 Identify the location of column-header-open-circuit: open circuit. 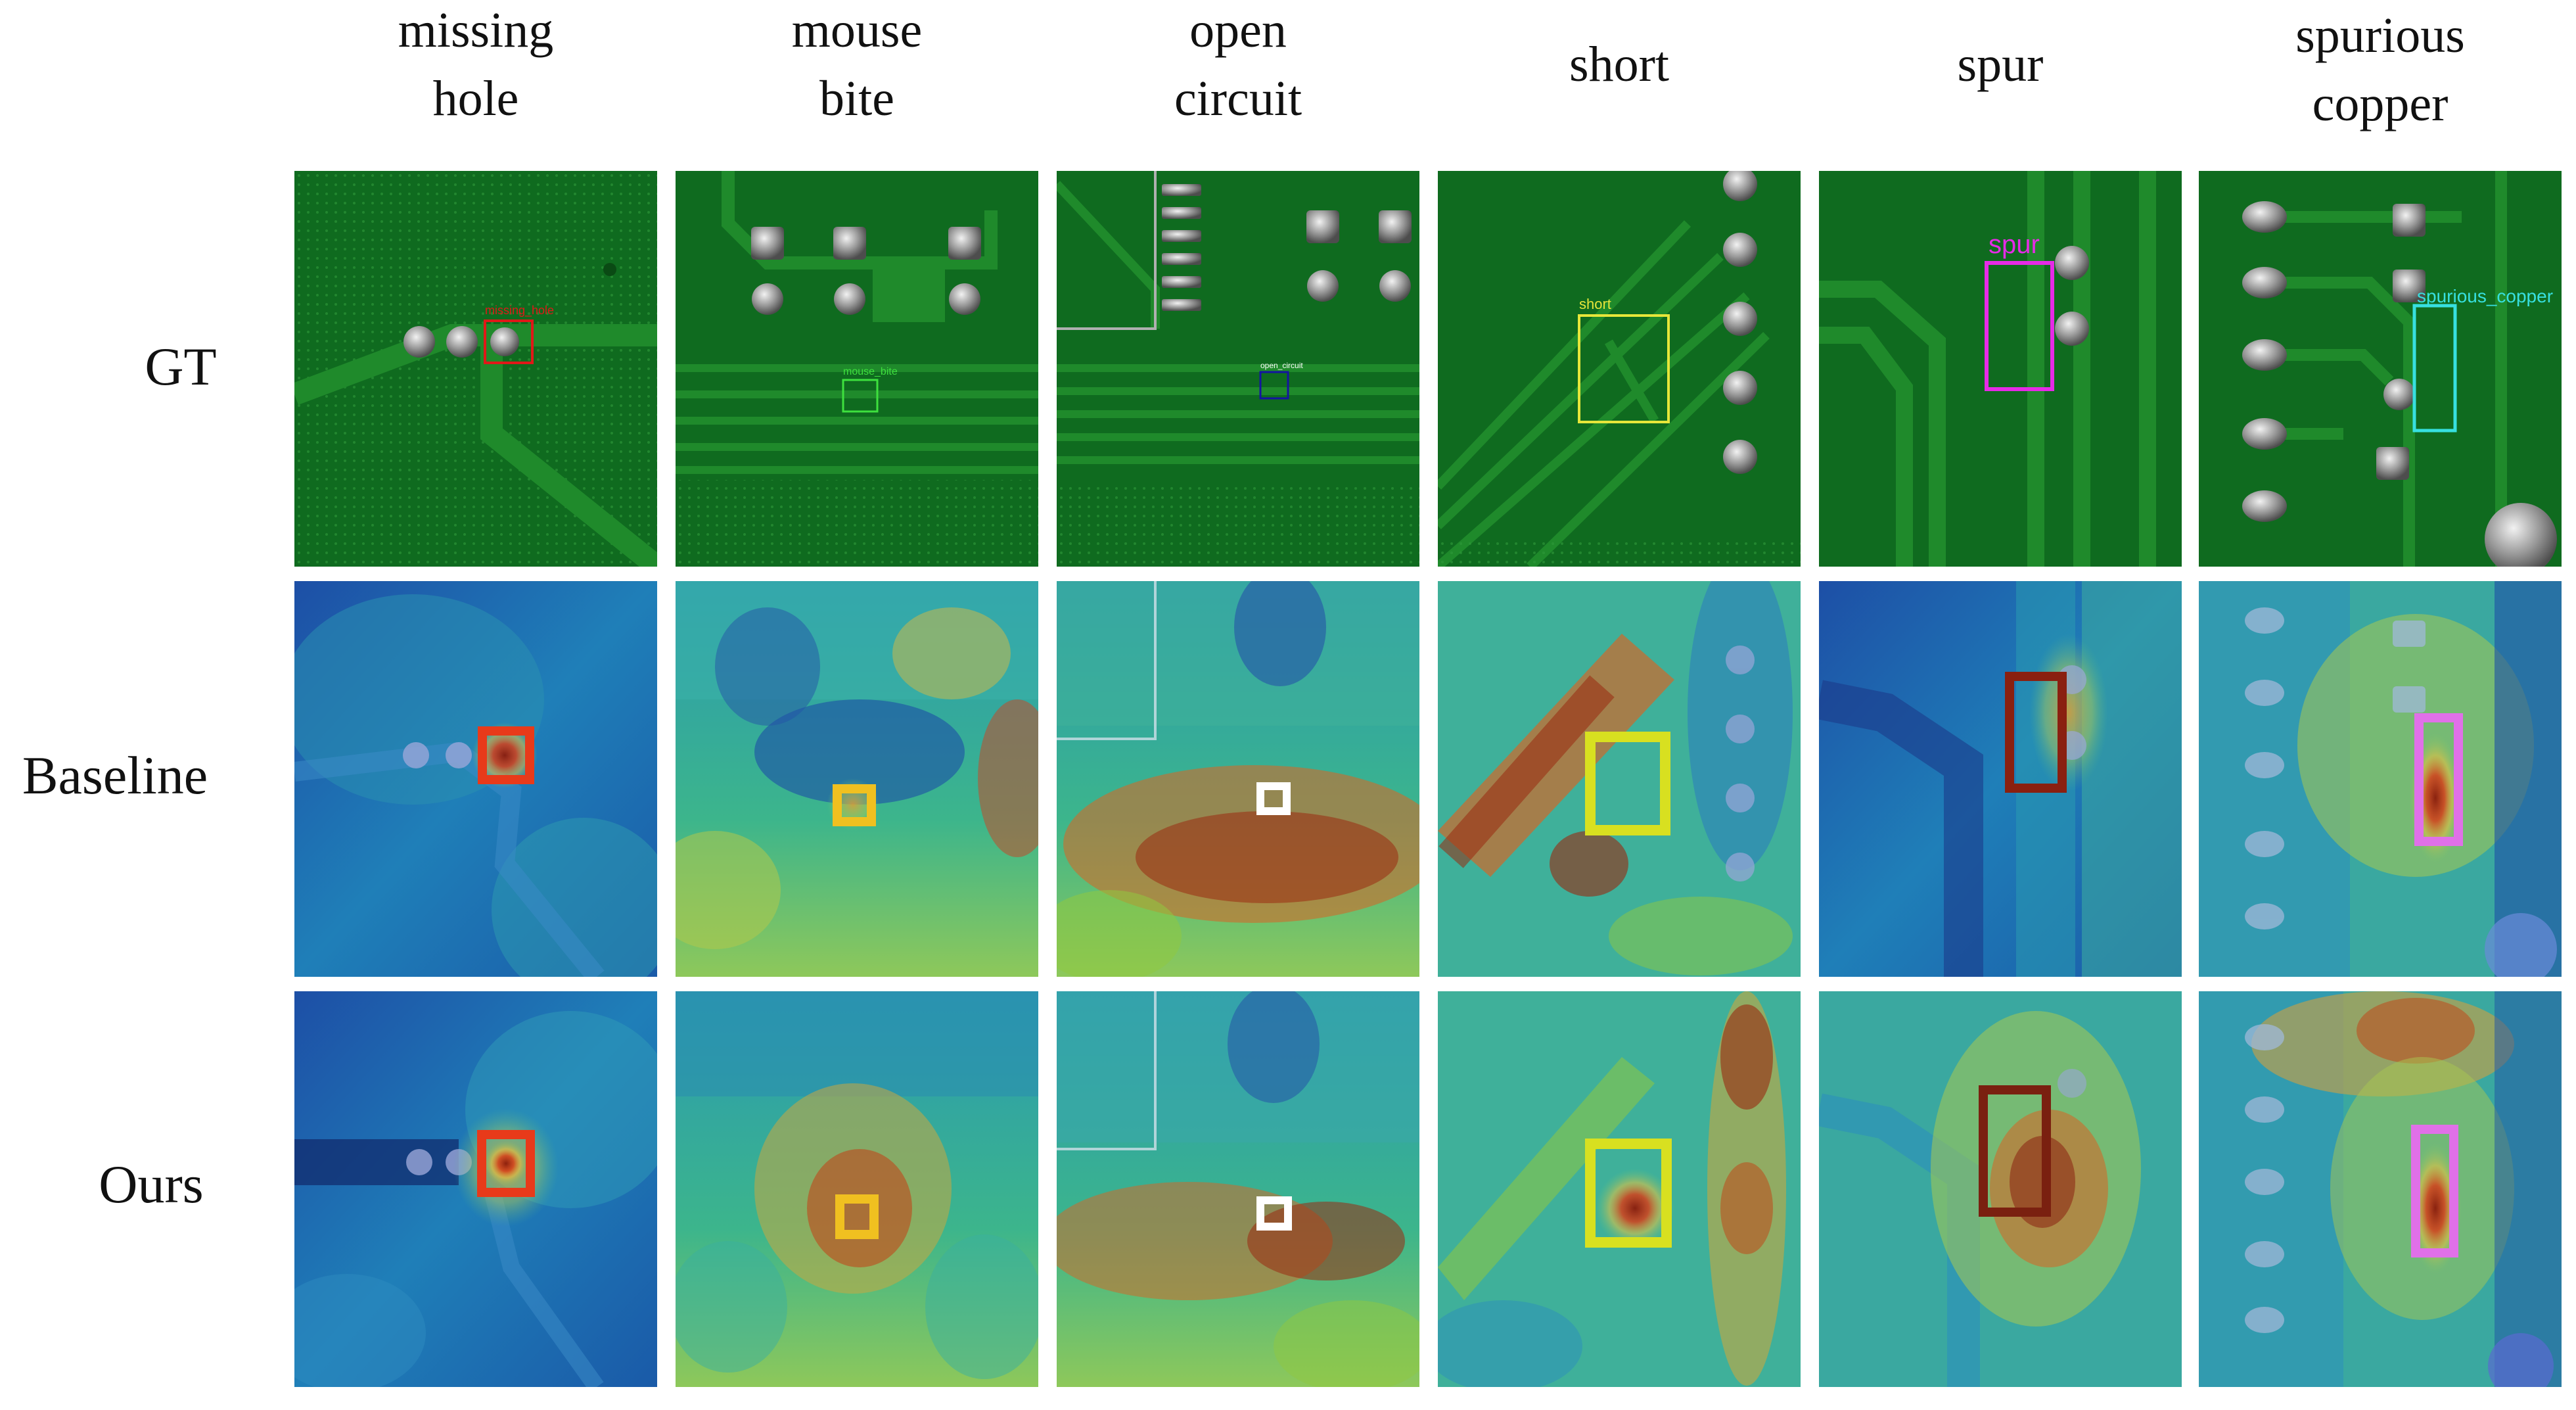
(1238, 64).